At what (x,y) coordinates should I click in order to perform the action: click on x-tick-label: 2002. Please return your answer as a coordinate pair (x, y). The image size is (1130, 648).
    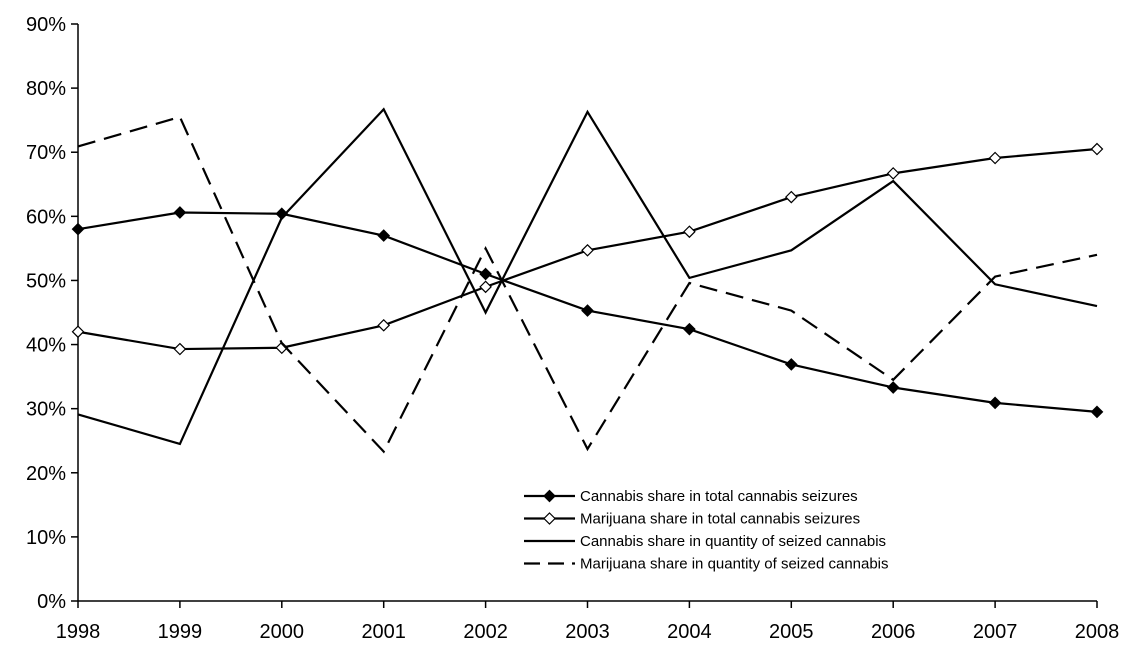
    Looking at the image, I should click on (485, 632).